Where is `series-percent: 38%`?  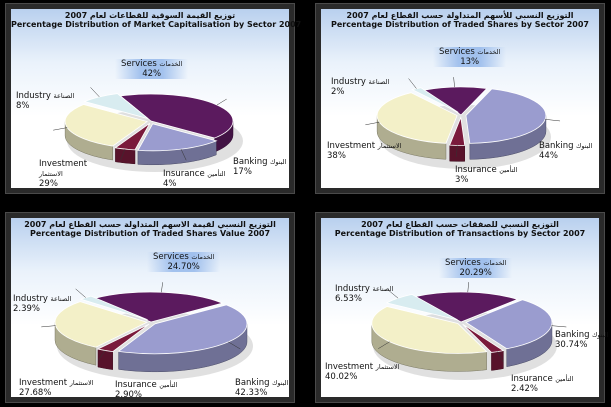 series-percent: 38% is located at coordinates (336, 156).